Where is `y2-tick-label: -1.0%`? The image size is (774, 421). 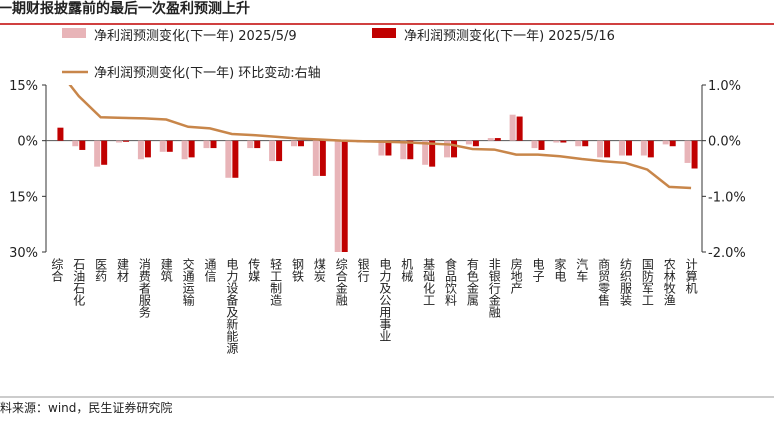
y2-tick-label: -1.0% is located at coordinates (727, 197).